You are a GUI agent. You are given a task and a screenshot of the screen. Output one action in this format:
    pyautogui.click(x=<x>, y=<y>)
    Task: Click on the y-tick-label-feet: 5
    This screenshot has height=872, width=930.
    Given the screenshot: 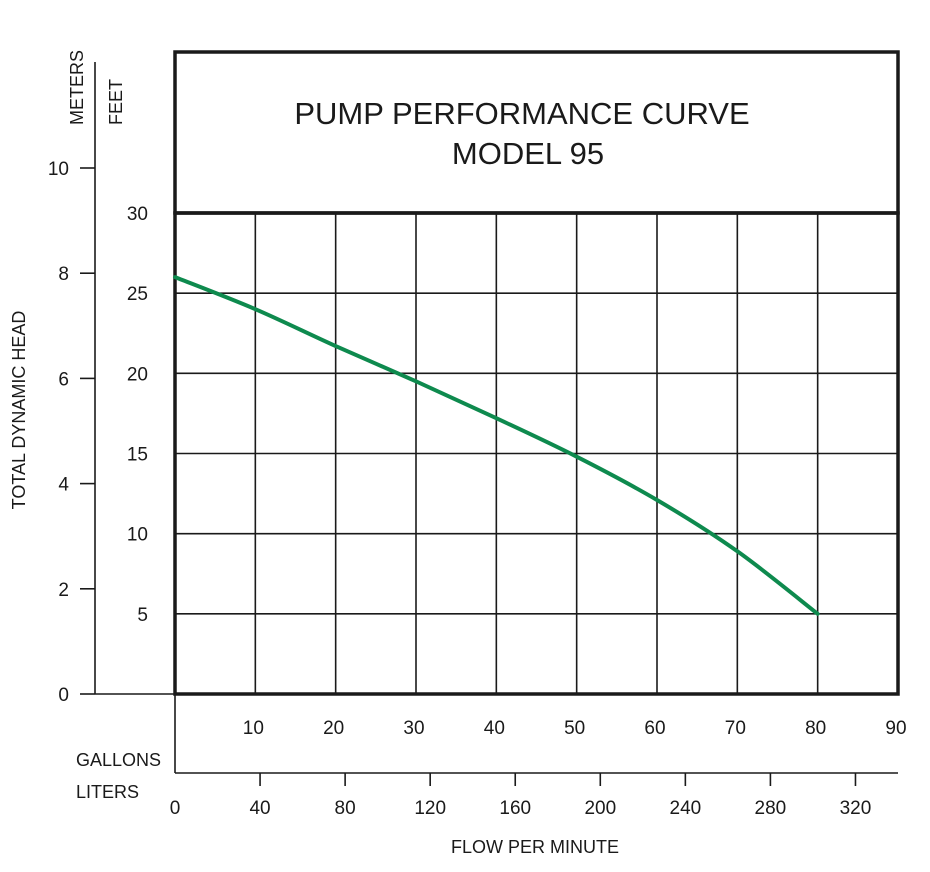 What is the action you would take?
    pyautogui.click(x=142, y=615)
    